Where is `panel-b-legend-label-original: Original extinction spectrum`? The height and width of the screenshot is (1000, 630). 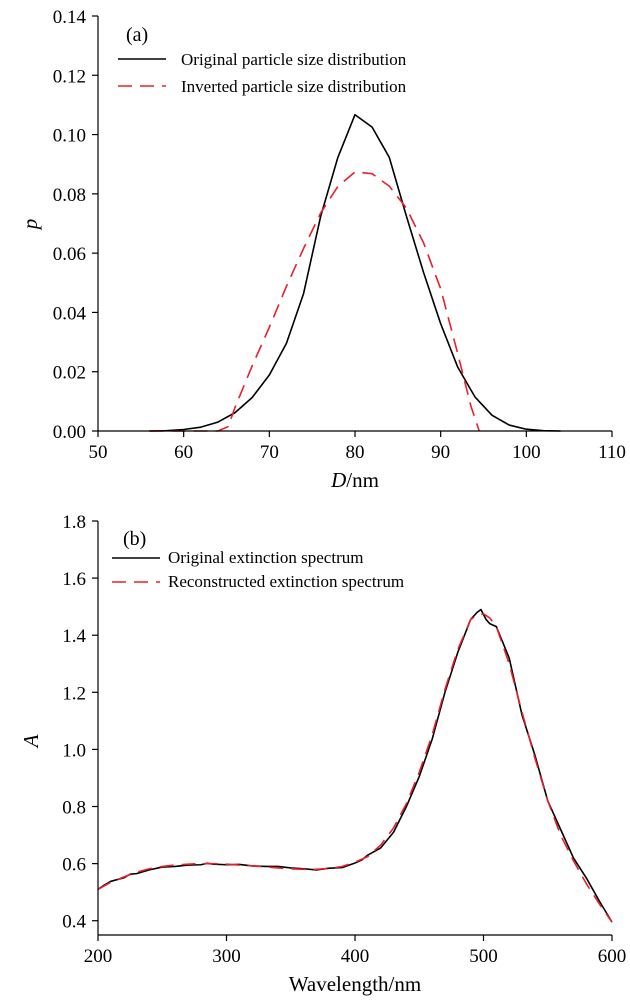 panel-b-legend-label-original: Original extinction spectrum is located at coordinates (265, 557).